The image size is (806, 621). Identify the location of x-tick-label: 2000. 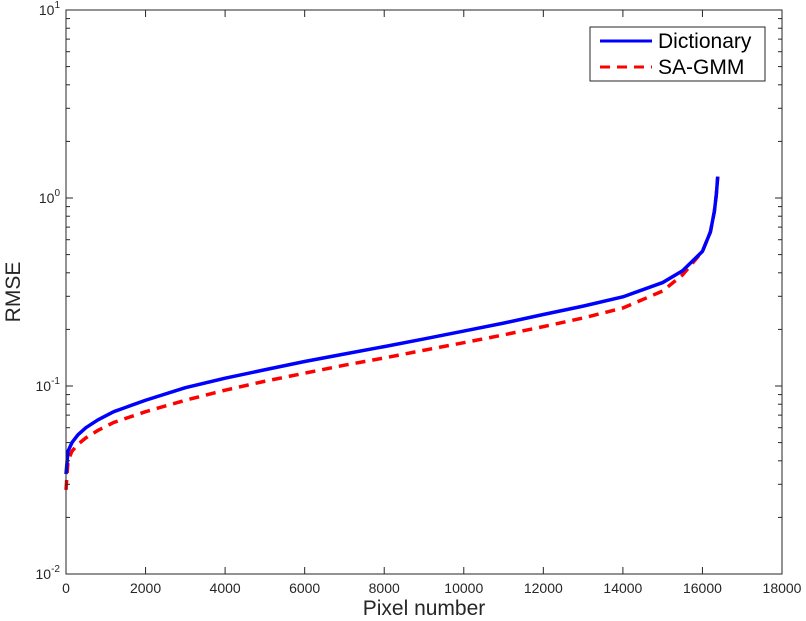
(145, 588).